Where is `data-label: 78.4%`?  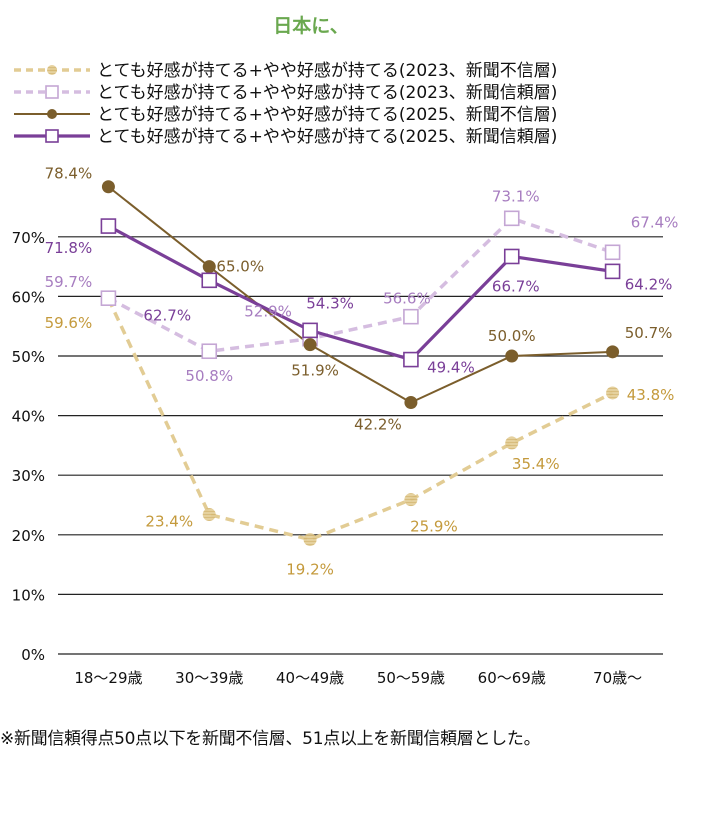 data-label: 78.4% is located at coordinates (69, 174).